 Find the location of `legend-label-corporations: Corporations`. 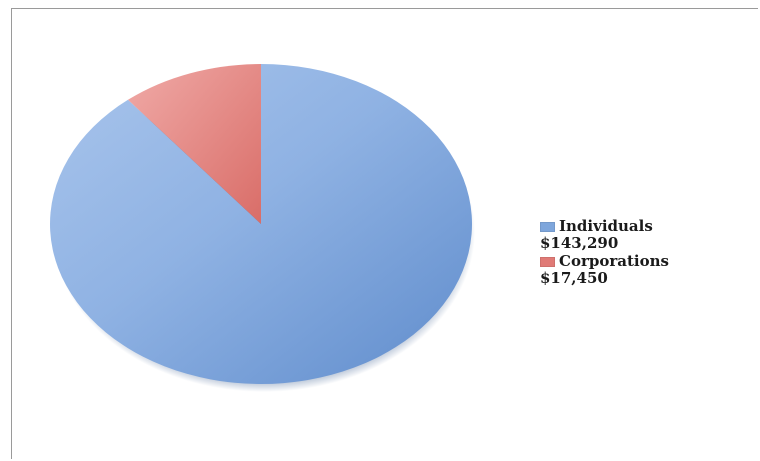

legend-label-corporations: Corporations is located at coordinates (614, 261).